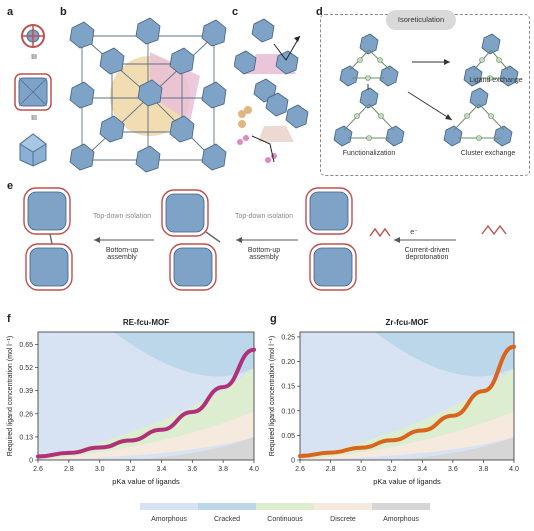 This screenshot has height=531, width=534. I want to click on panel-label-c: c, so click(235, 12).